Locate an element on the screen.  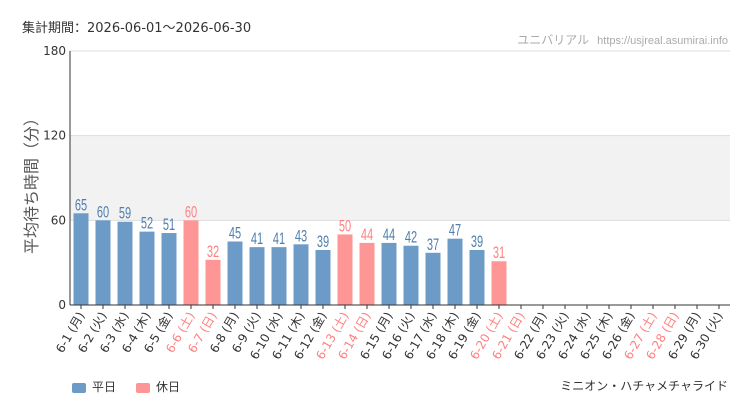
y-tick-label: 0 is located at coordinates (62, 305).